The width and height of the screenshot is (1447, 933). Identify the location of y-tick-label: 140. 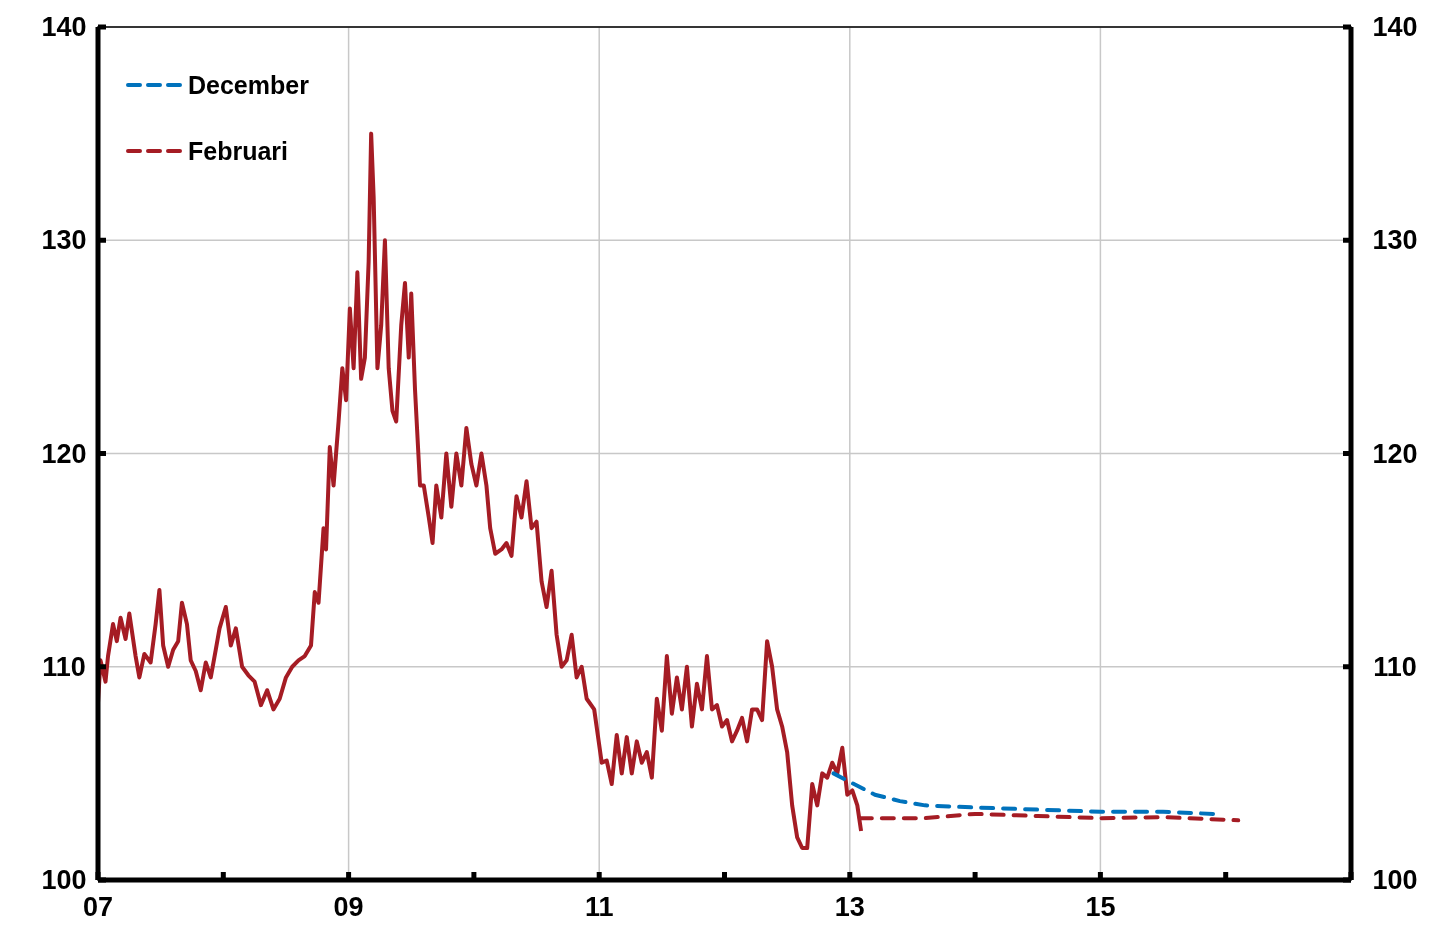
(64, 27).